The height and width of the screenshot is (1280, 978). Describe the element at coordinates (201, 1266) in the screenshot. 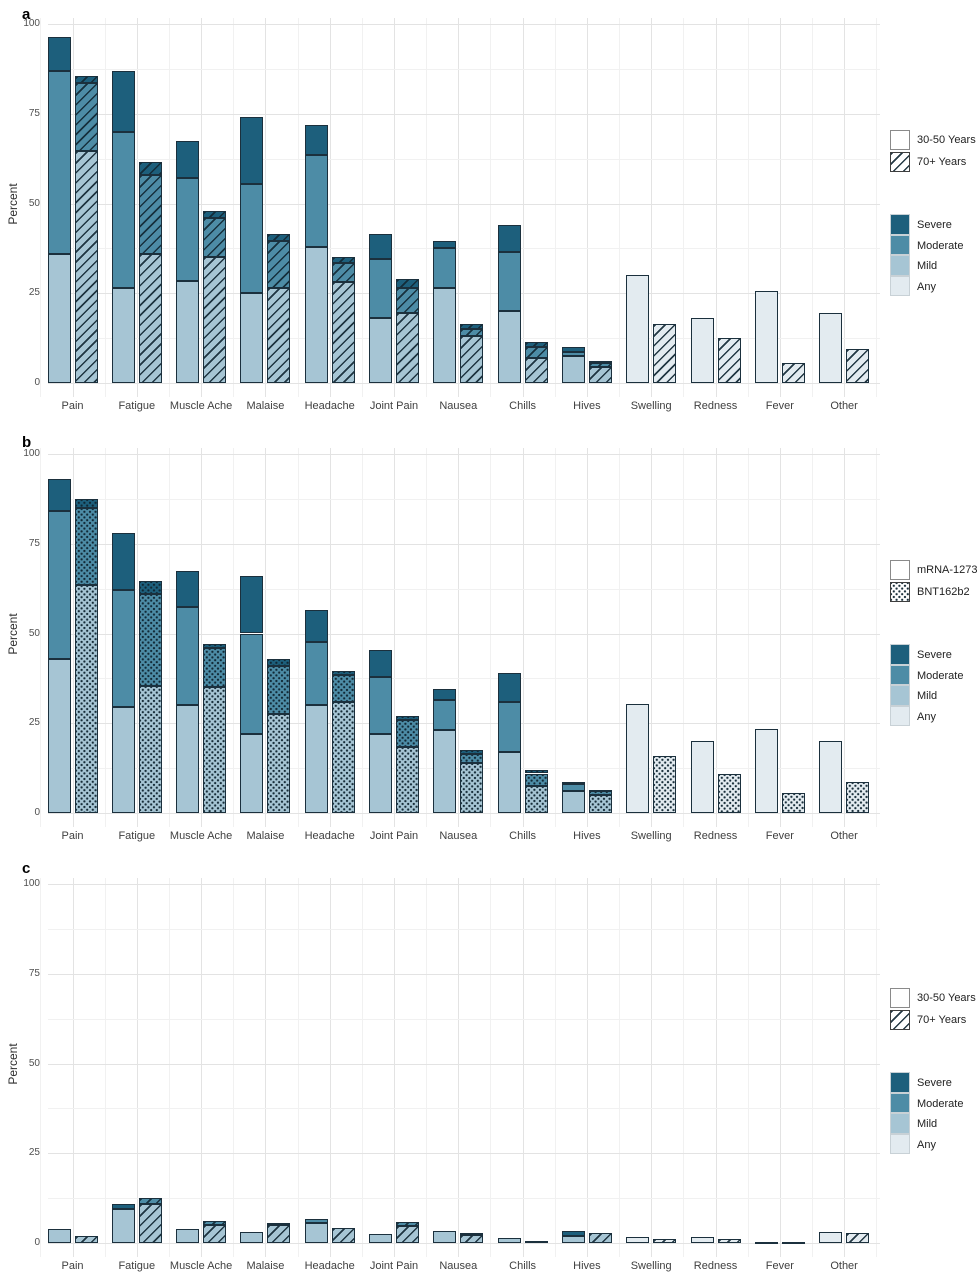

I see `category-label: Muscle Ache` at that location.